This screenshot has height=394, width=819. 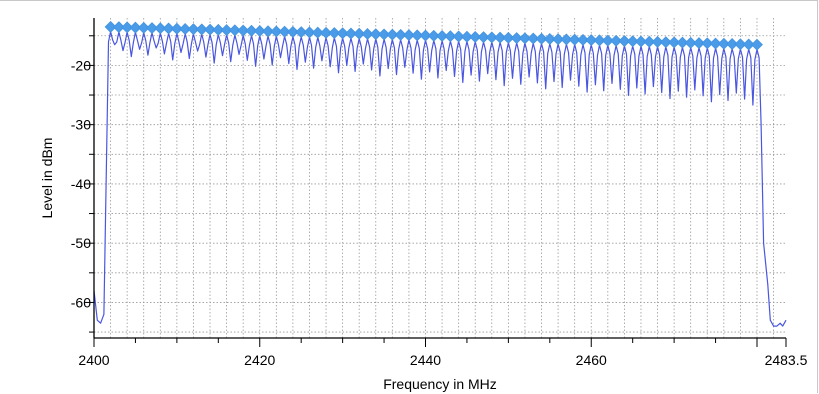 I want to click on x-tick-label-3: 2460, so click(x=591, y=360).